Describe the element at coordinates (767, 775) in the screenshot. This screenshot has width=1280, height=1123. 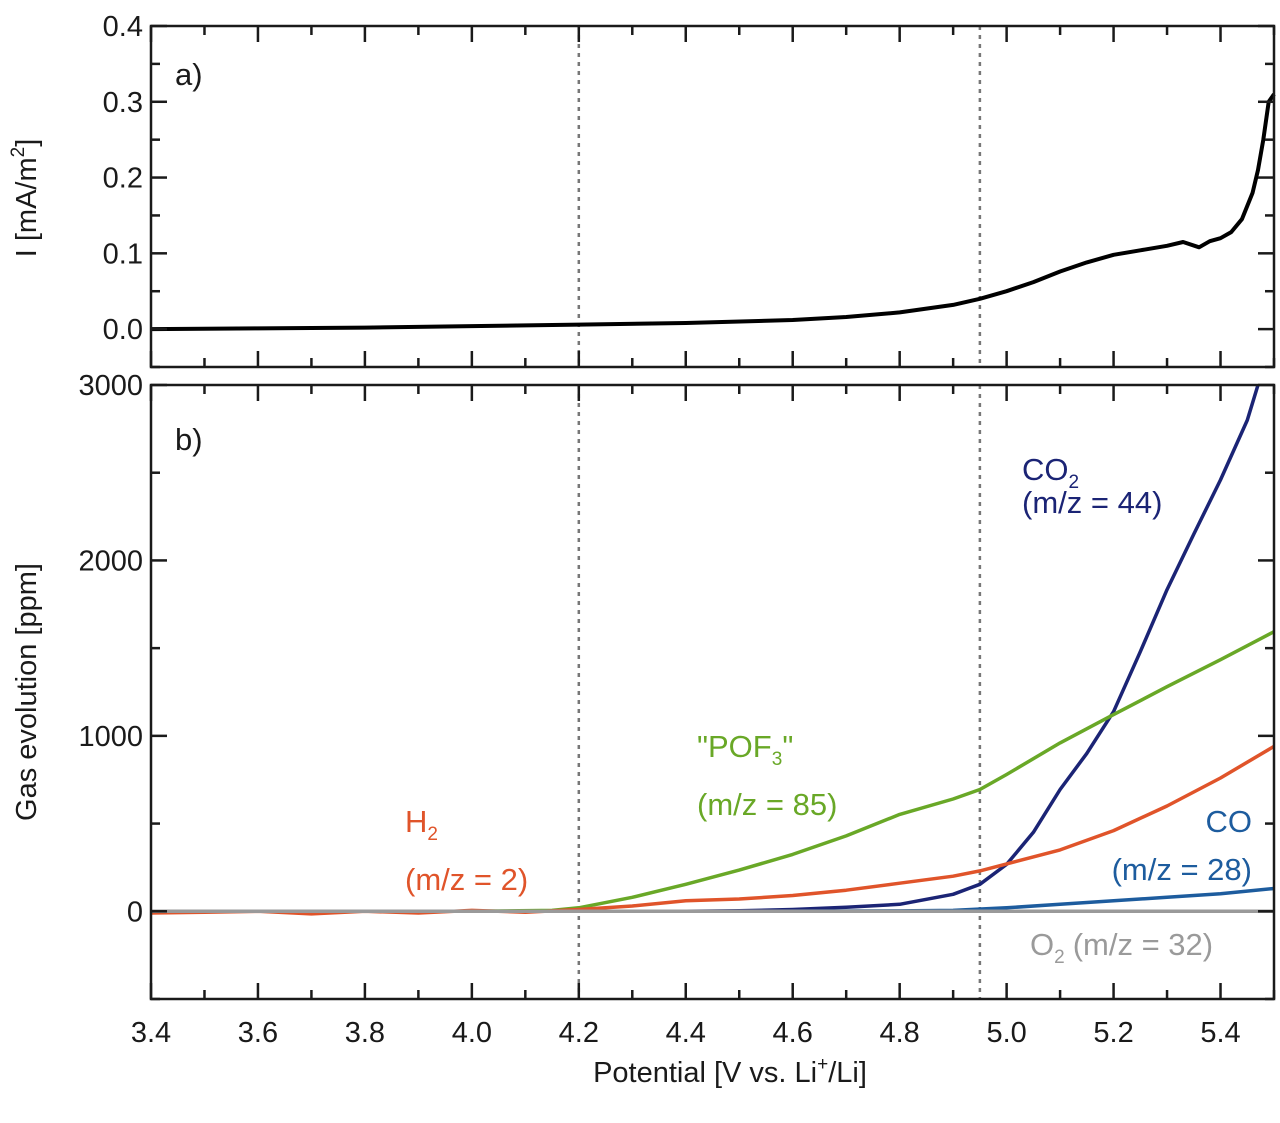
I see `label-pof3: "POF3" (m/z = 85)` at that location.